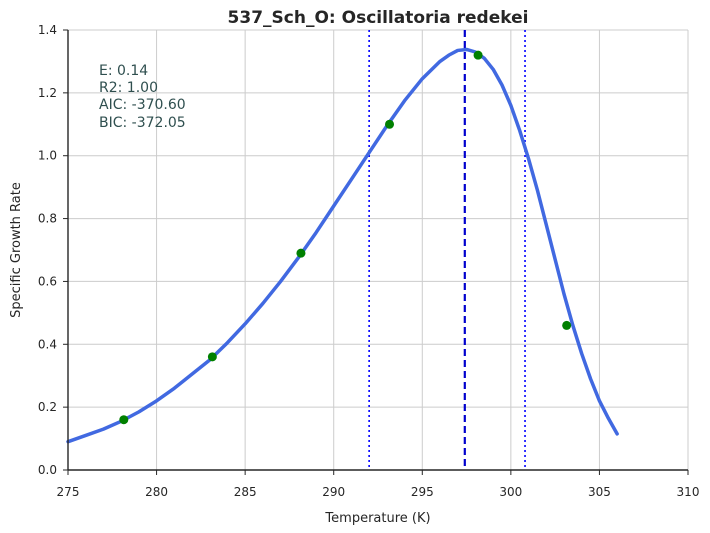 This screenshot has width=710, height=533. I want to click on stat-aic: AIC: -370.60, so click(142, 105).